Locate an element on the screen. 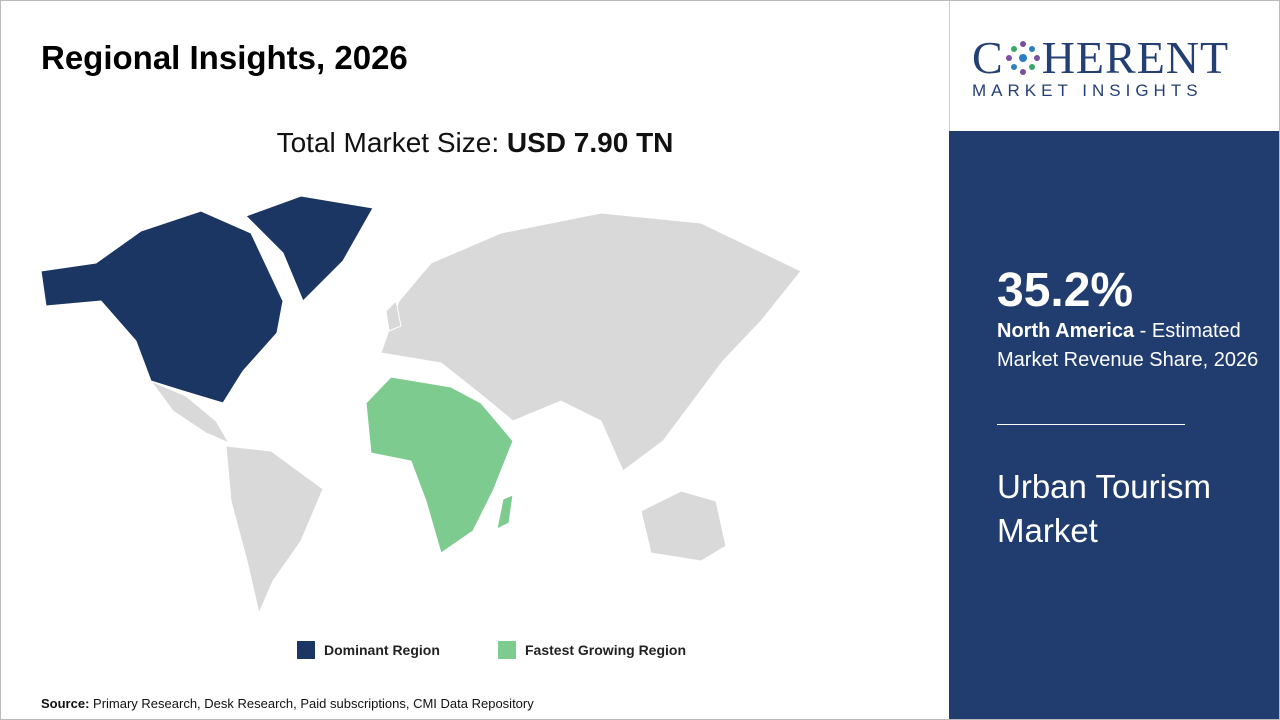 Image resolution: width=1280 pixels, height=720 pixels. market-size: Total Market Size: USD 7.90 TN is located at coordinates (475, 143).